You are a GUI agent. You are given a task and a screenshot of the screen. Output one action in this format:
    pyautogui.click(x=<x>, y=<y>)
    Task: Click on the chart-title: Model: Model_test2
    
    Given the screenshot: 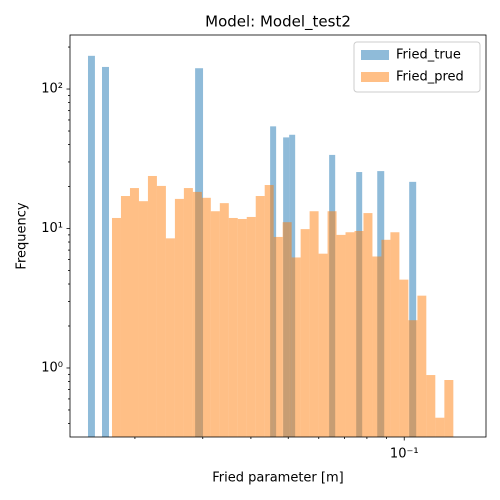 What is the action you would take?
    pyautogui.click(x=278, y=22)
    